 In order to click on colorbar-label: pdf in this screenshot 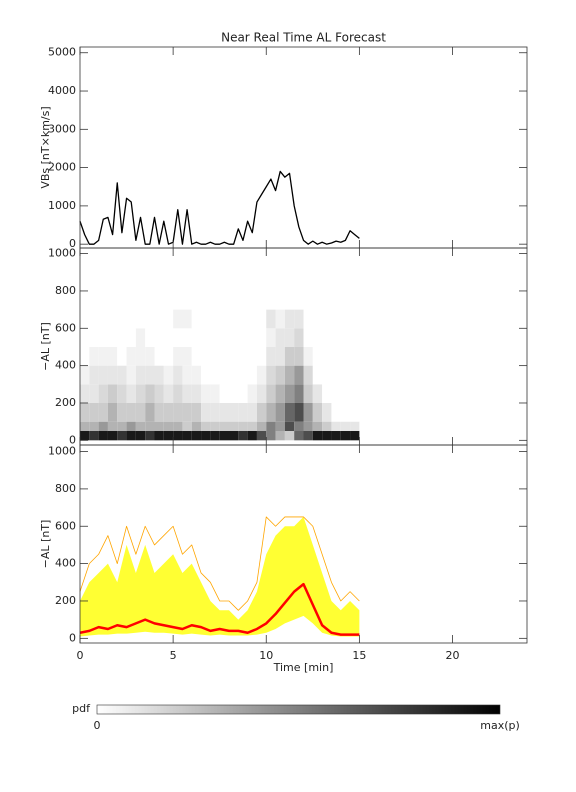, I will do `click(81, 708)`.